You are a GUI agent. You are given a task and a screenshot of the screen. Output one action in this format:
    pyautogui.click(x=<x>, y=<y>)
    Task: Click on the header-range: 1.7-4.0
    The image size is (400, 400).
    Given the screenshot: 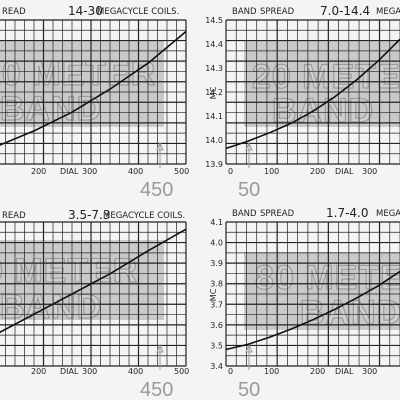 What is the action you would take?
    pyautogui.click(x=347, y=213)
    